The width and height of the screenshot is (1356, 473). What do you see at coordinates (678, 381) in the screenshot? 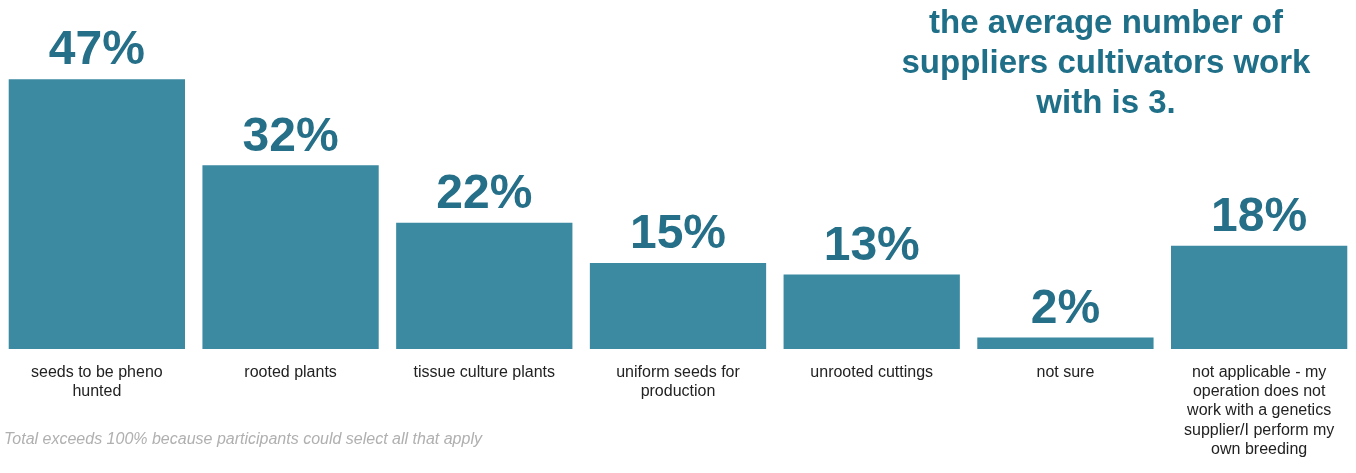
I see `x-tick-label: uniform seeds for production` at bounding box center [678, 381].